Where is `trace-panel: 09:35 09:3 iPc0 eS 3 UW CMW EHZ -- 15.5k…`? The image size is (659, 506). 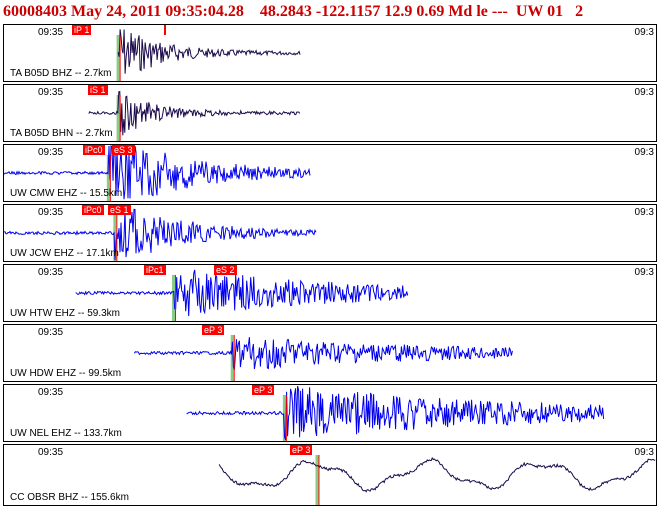 trace-panel: 09:35 09:3 iPc0 eS 3 UW CMW EHZ -- 15.5k… is located at coordinates (330, 173).